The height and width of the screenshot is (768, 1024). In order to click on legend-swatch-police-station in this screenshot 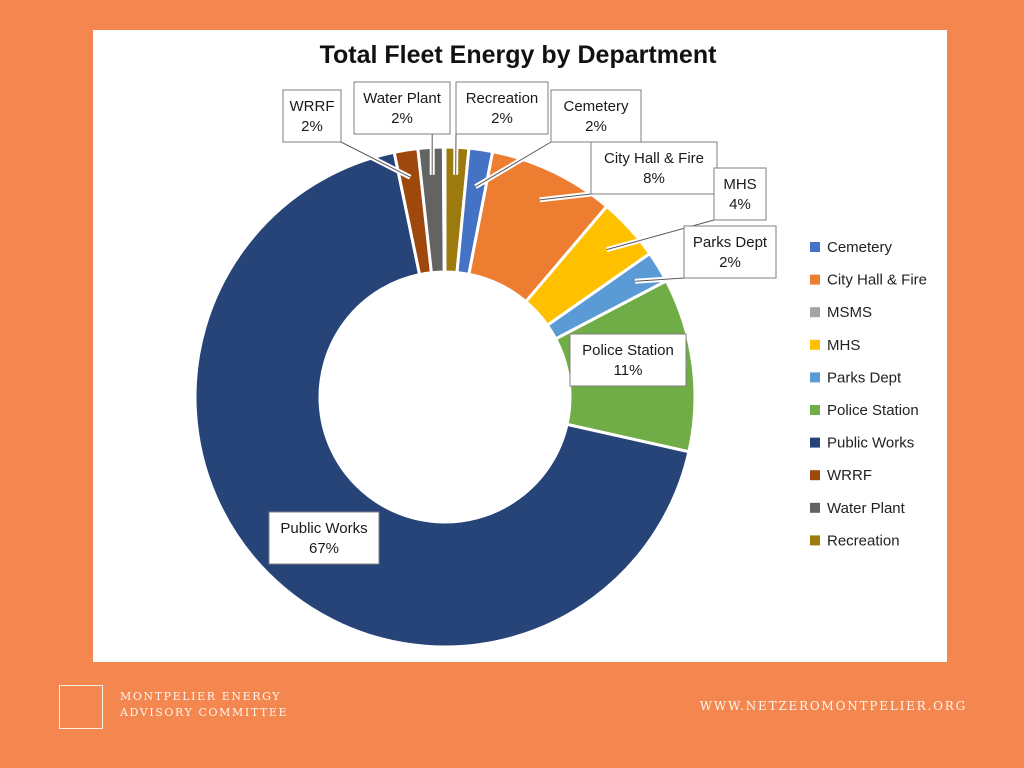, I will do `click(815, 410)`.